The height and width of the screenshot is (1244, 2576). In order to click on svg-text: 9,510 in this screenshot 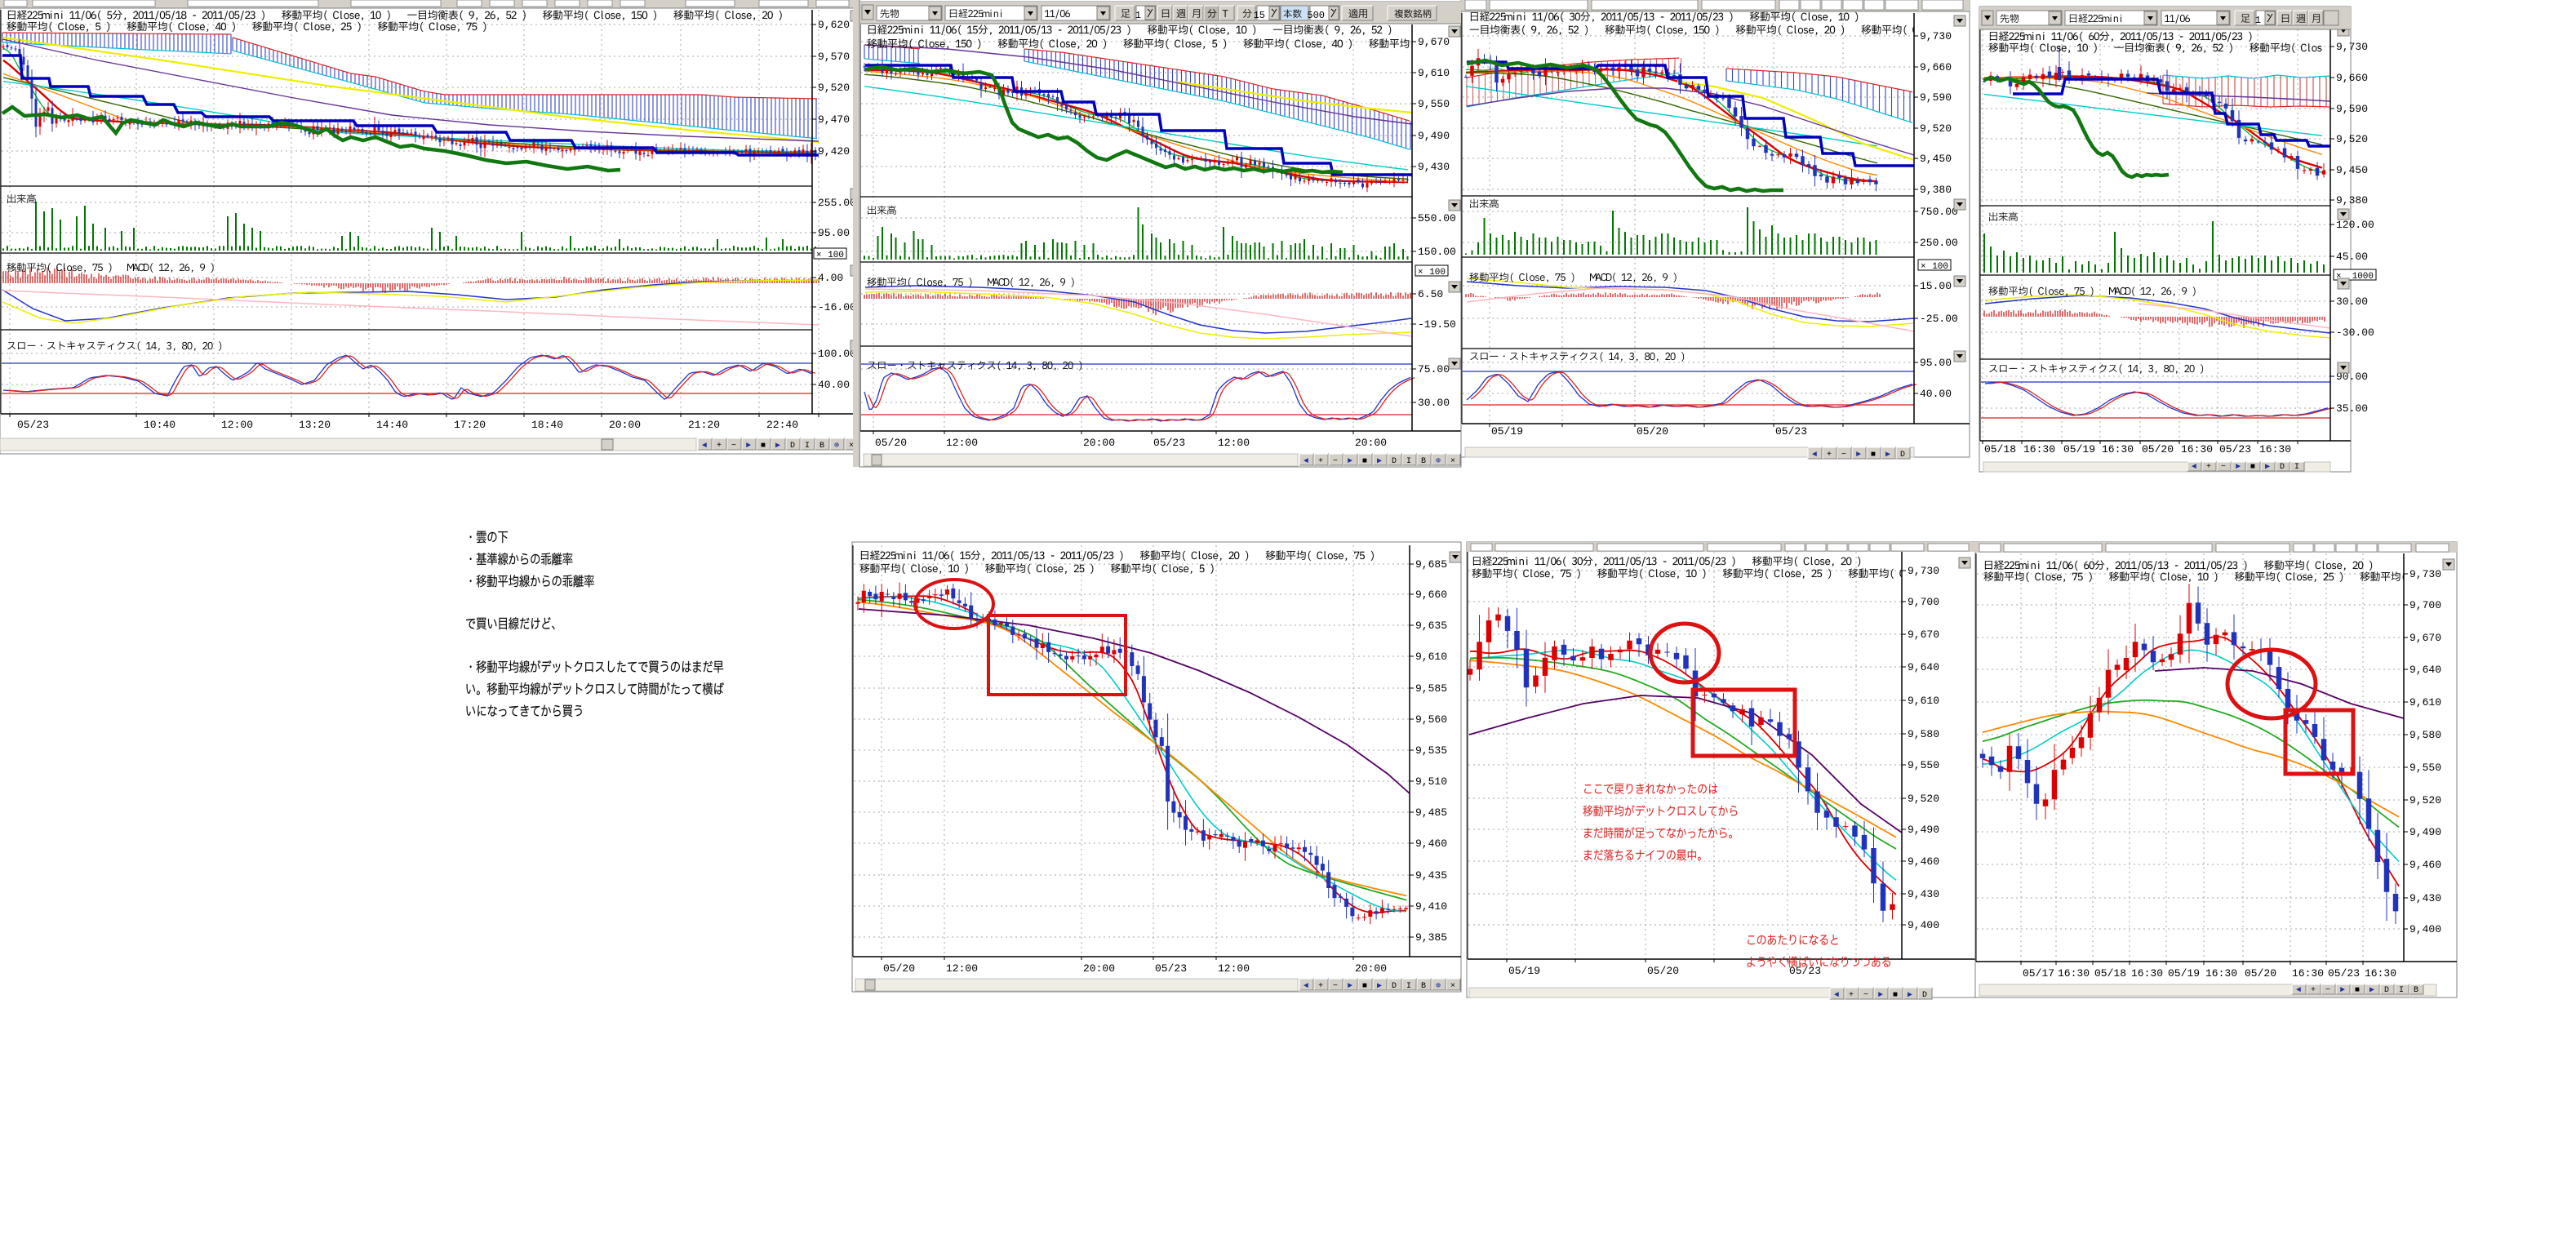, I will do `click(1431, 781)`.